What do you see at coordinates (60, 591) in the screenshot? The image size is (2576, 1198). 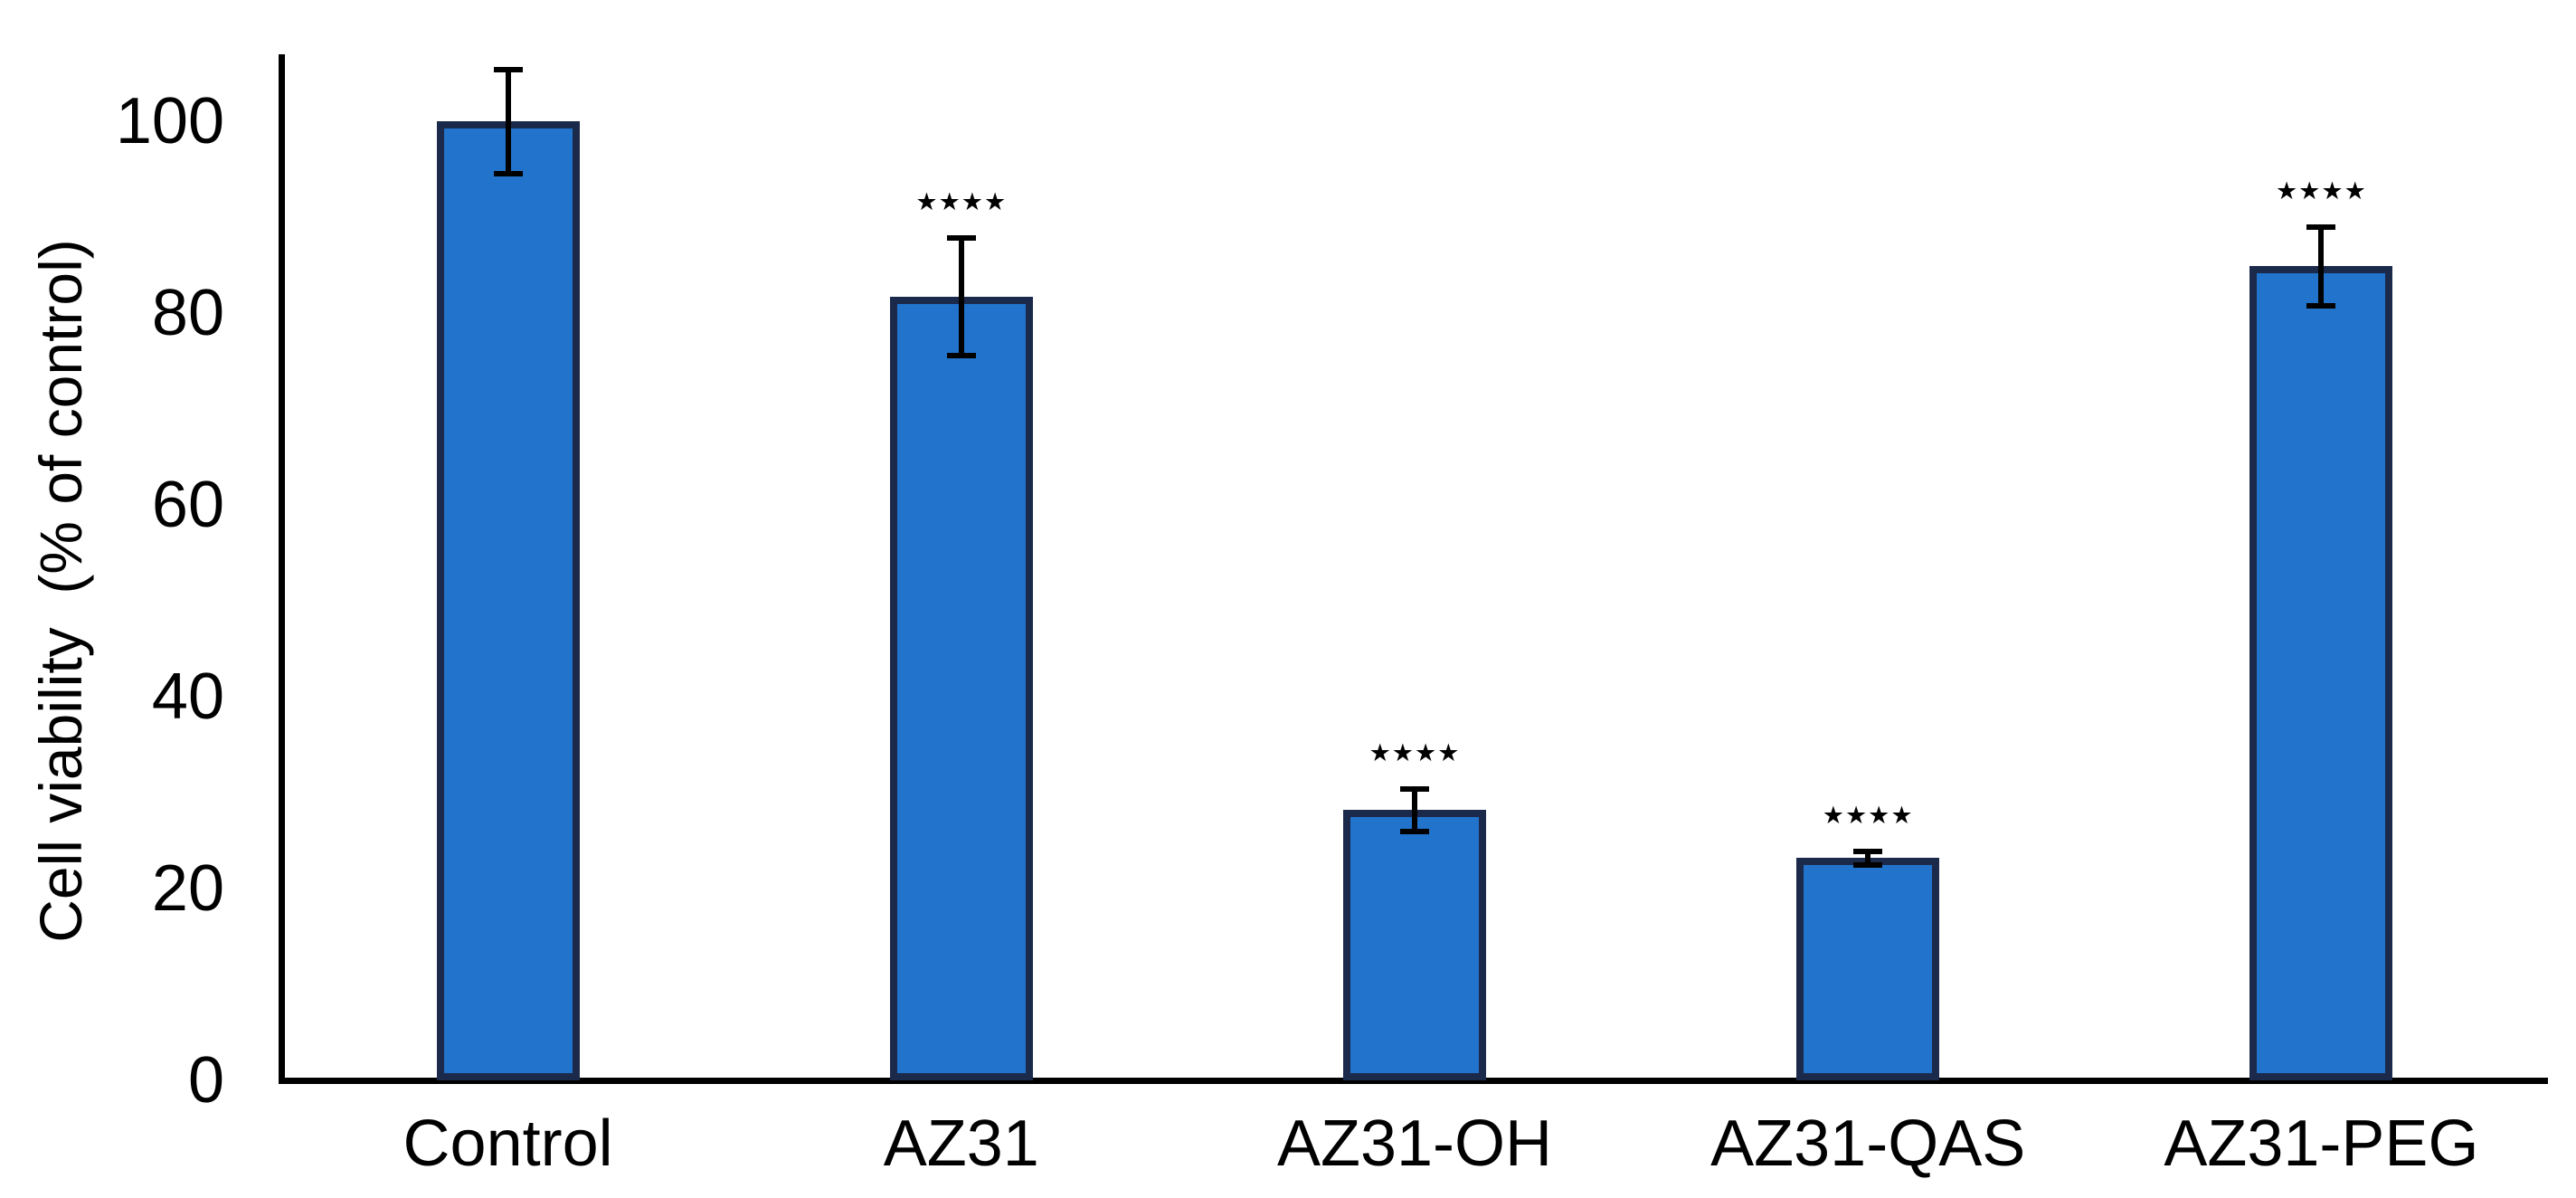 I see `y-axis-title: Cell viability (% of control)` at bounding box center [60, 591].